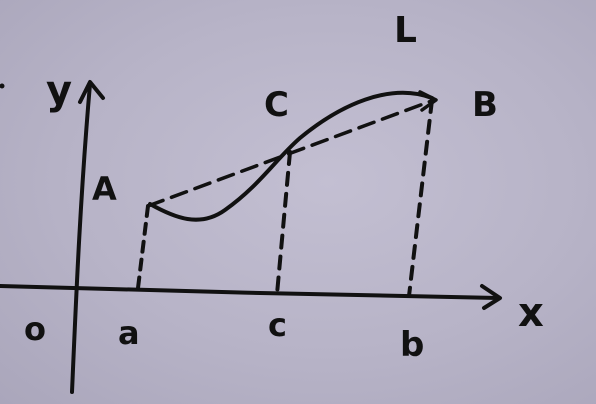  What do you see at coordinates (104, 189) in the screenshot?
I see `point-a-label: A` at bounding box center [104, 189].